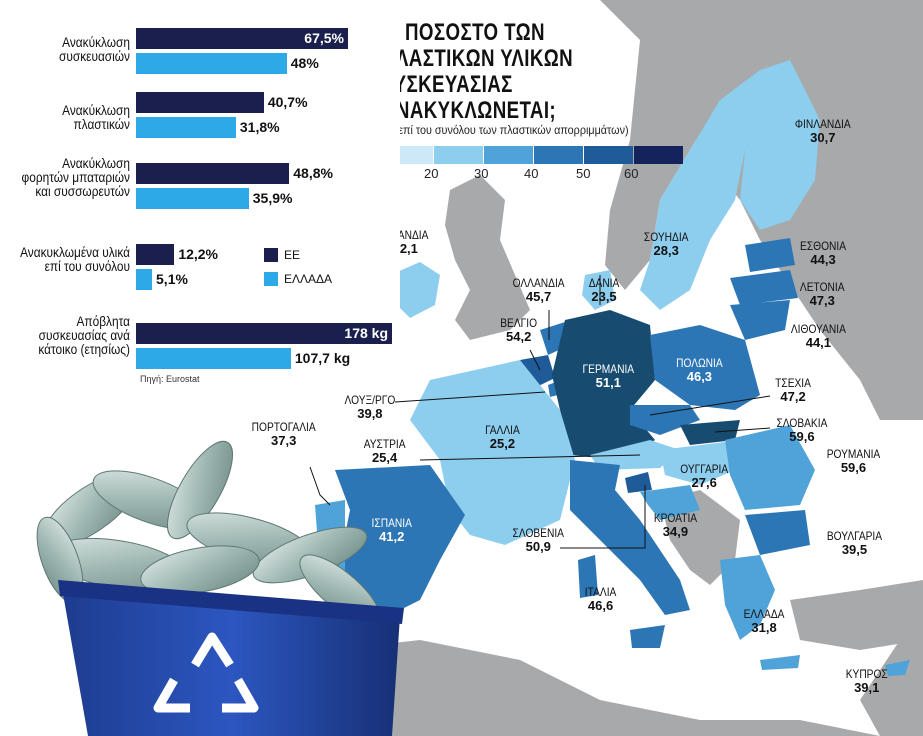 The height and width of the screenshot is (736, 923). I want to click on label-estonia: ΕΣΘΟΝΙΑ 44,3, so click(823, 253).